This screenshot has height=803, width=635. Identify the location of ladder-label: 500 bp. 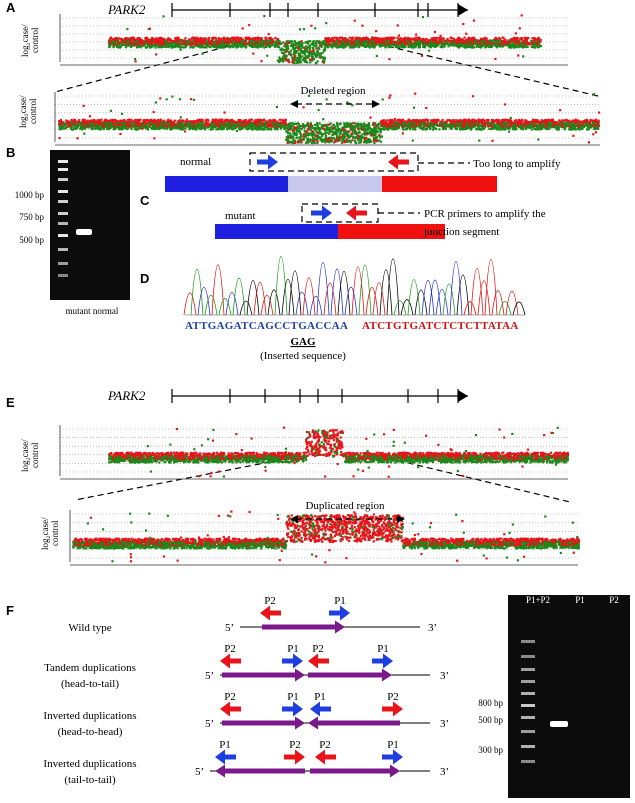
(31, 240).